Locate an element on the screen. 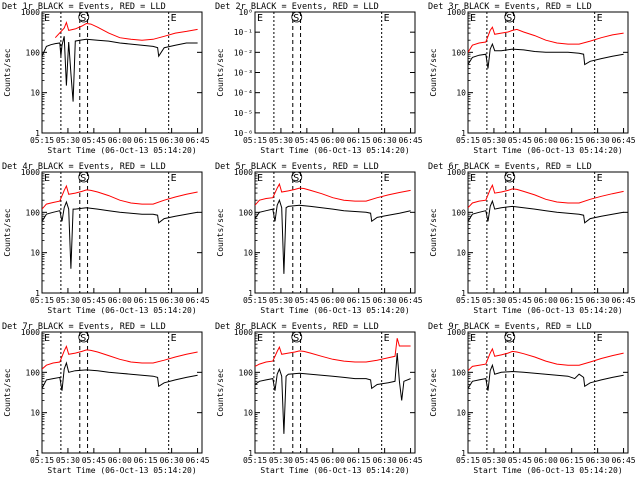 Image resolution: width=640 pixels, height=480 pixels. y-tick-label: 10⁰ is located at coordinates (246, 12).